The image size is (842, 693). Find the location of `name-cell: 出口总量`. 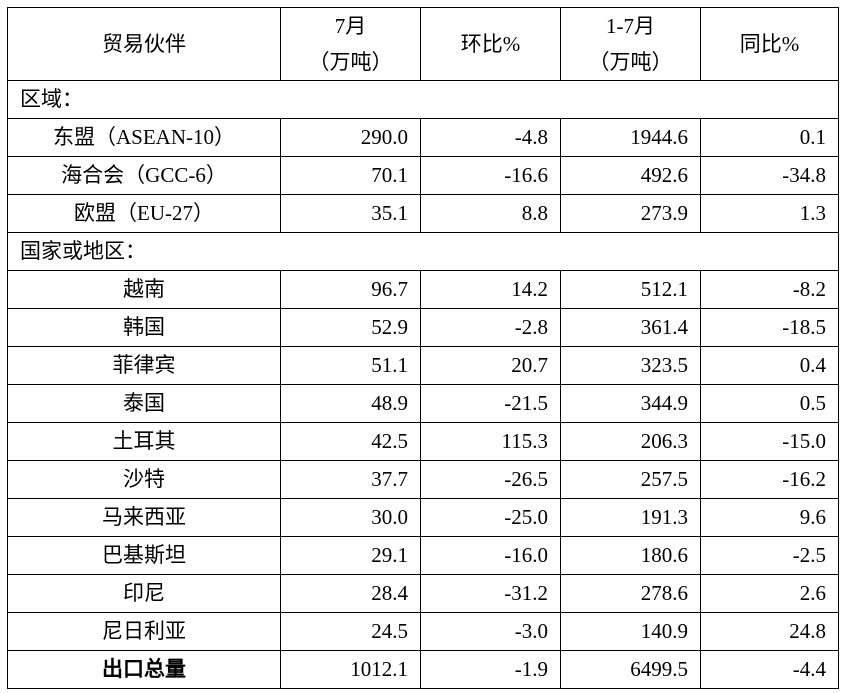

name-cell: 出口总量 is located at coordinates (144, 669).